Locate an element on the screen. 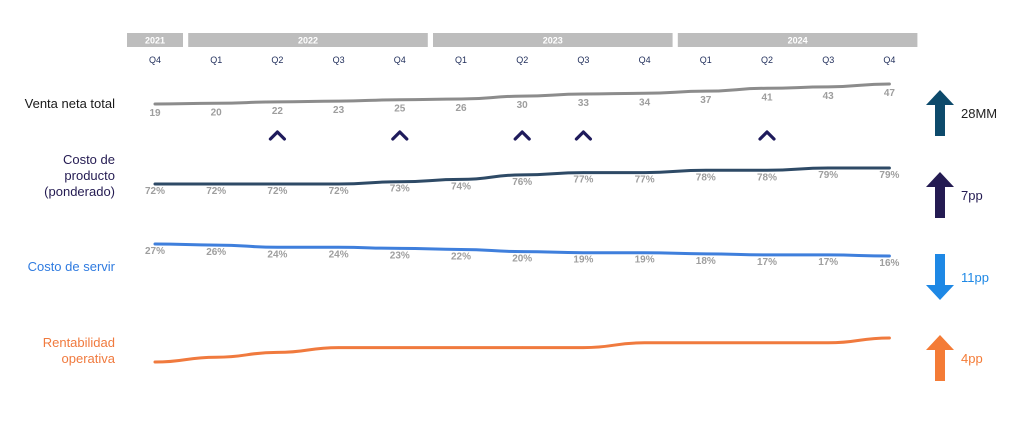  data-label: 73% is located at coordinates (400, 189).